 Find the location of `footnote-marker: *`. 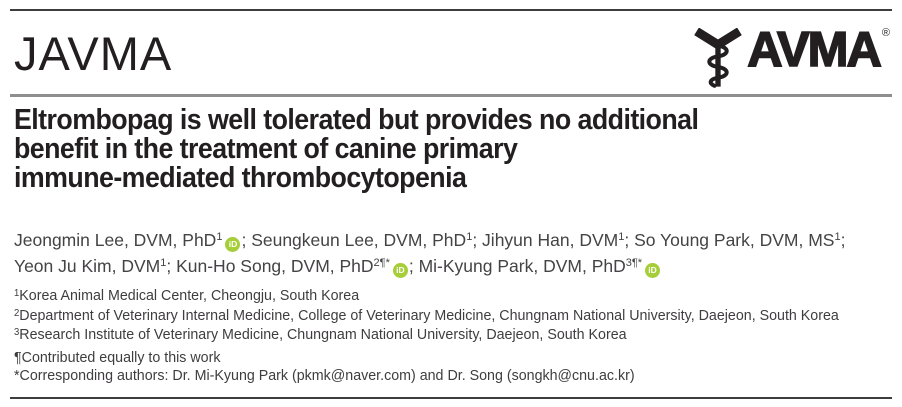

footnote-marker: * is located at coordinates (17, 375).